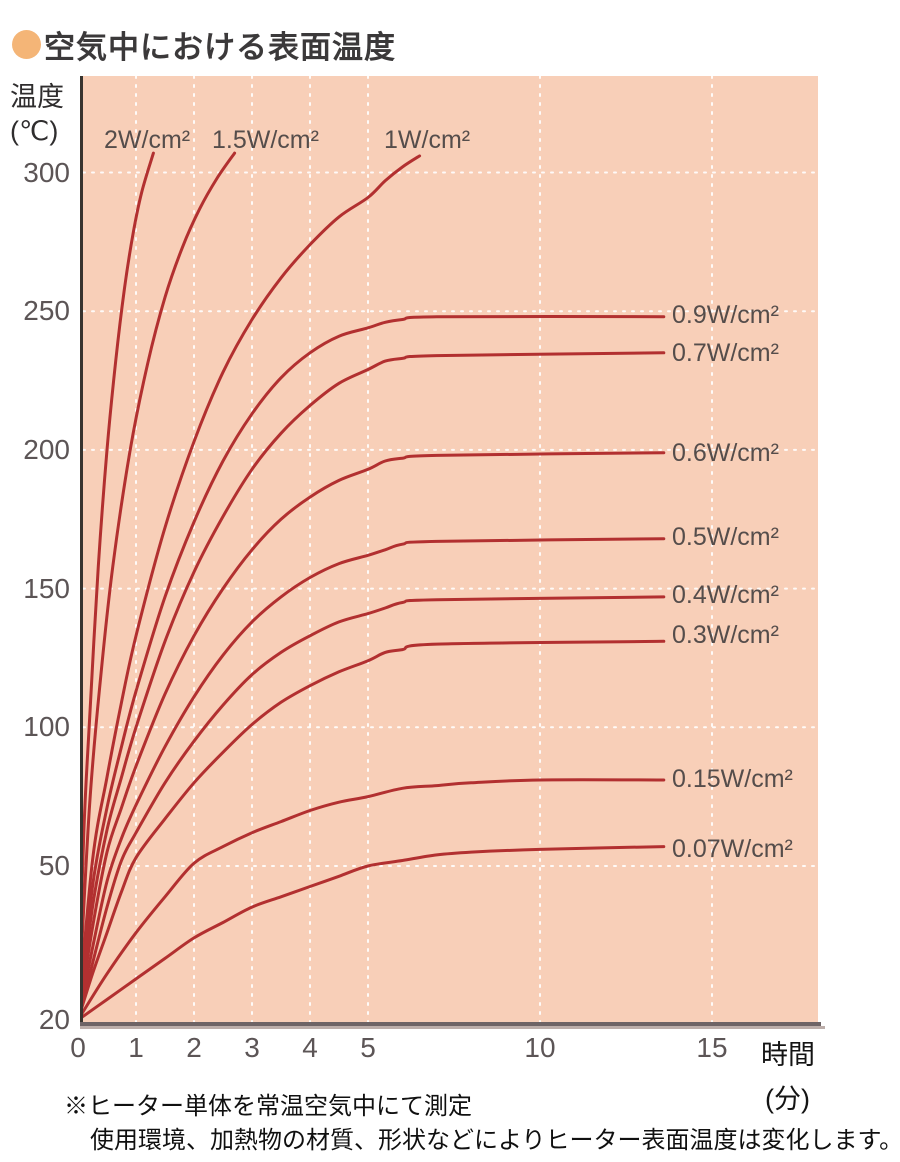 Image resolution: width=900 pixels, height=1162 pixels. Describe the element at coordinates (310, 1047) in the screenshot. I see `x-tick-label: 4` at that location.